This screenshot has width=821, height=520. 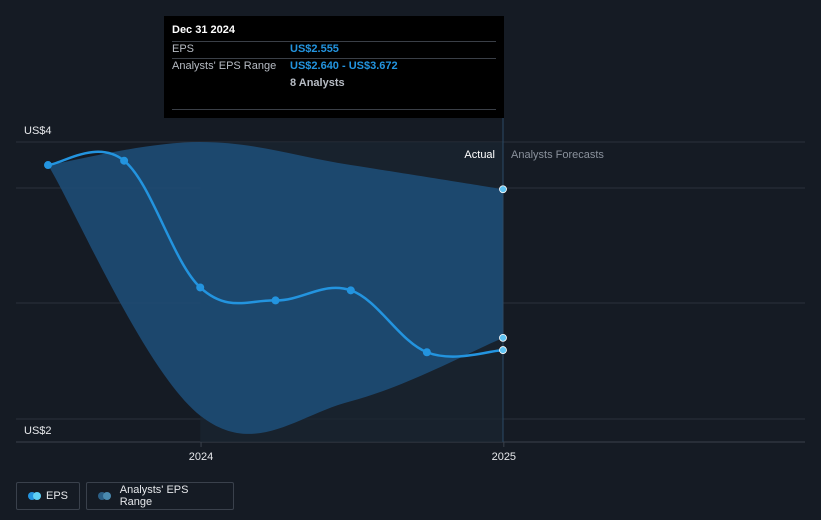 I want to click on x-tick-label-2024: 2024, so click(x=201, y=457).